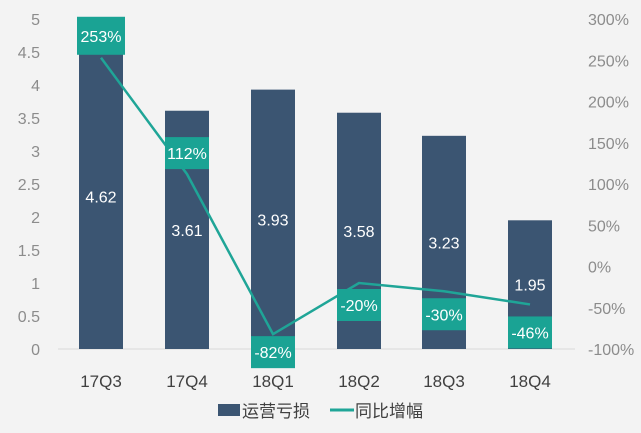 The height and width of the screenshot is (433, 641). I want to click on bar-value-label: 3.58, so click(358, 232).